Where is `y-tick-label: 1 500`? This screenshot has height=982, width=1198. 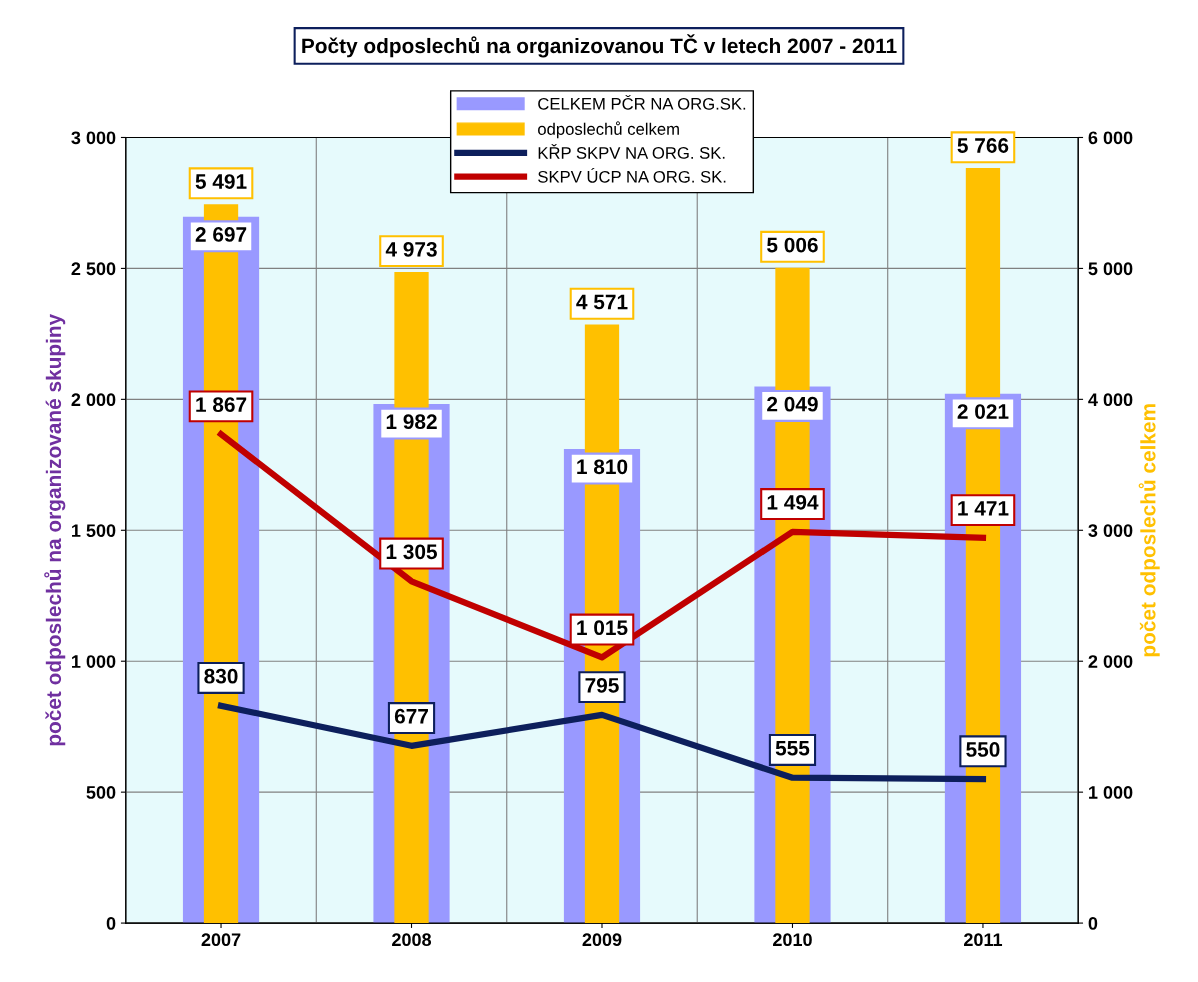 y-tick-label: 1 500 is located at coordinates (94, 530).